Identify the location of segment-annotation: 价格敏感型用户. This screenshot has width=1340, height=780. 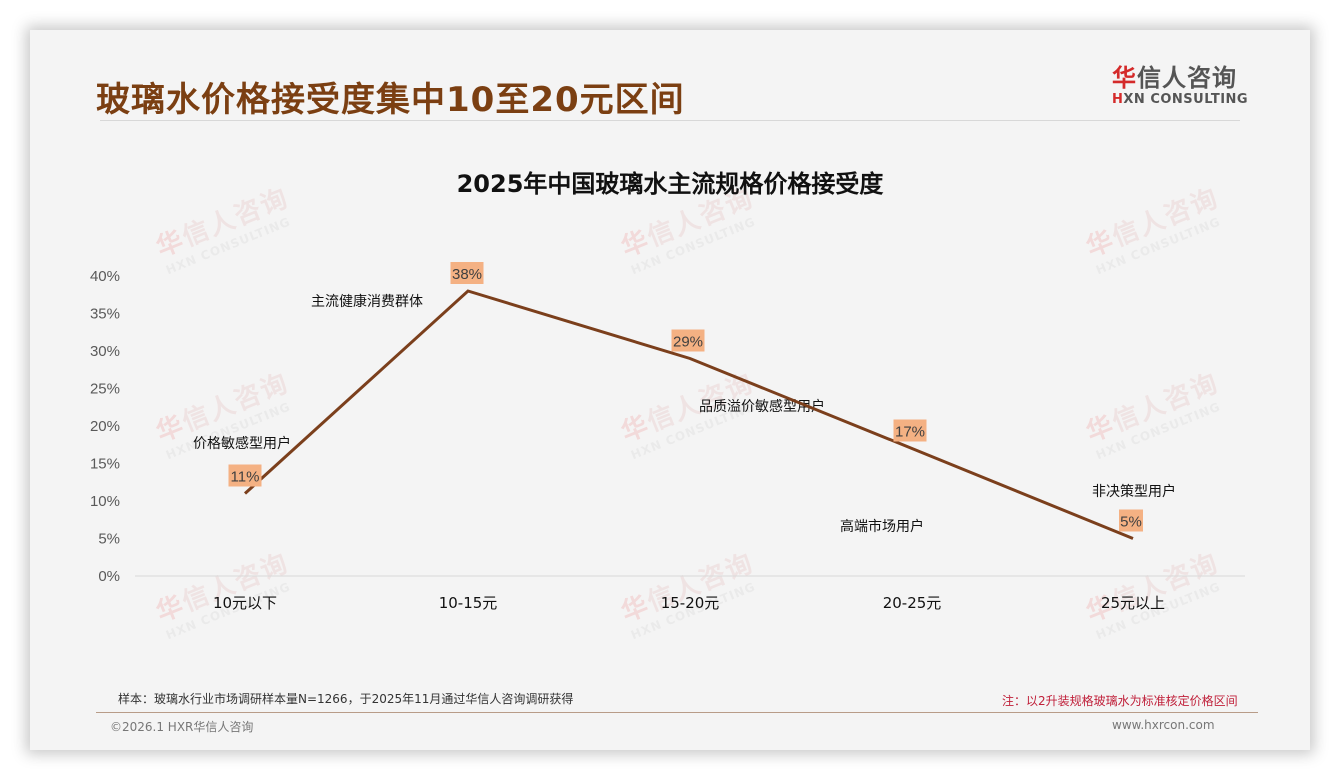
(242, 443).